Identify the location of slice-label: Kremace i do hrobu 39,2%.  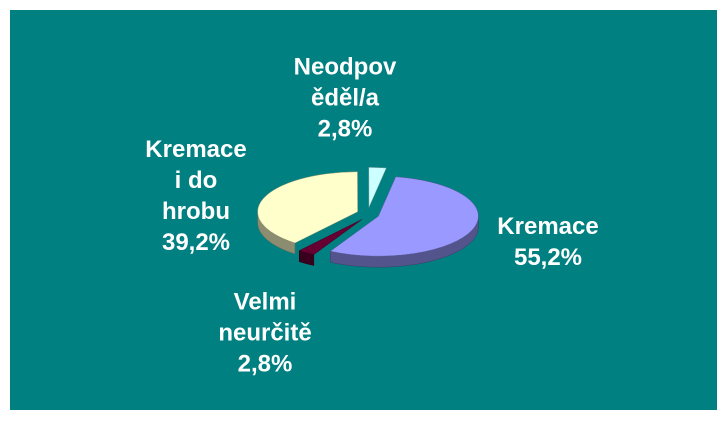
(195, 196).